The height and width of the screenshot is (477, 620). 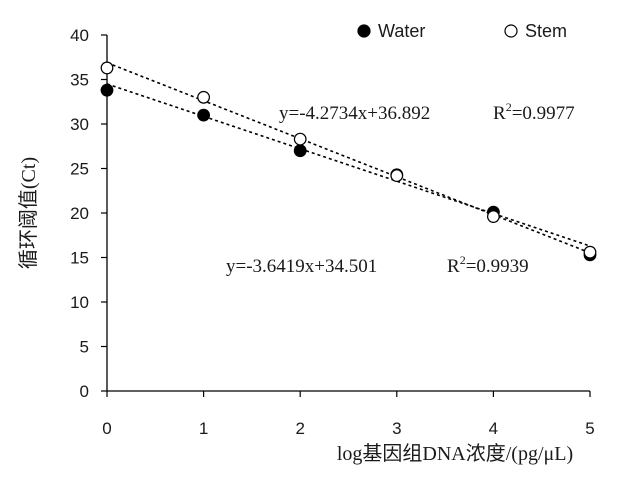 I want to click on legend-marker-water, so click(x=364, y=31).